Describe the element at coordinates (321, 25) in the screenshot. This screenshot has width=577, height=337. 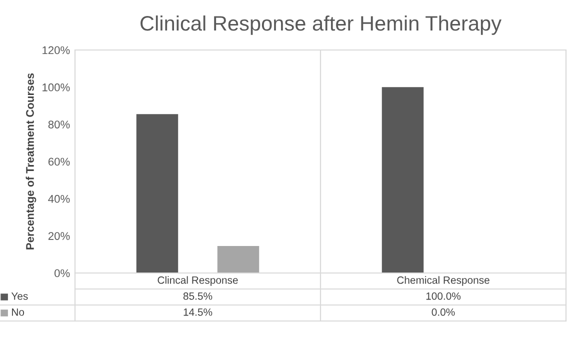
I see `chart-title: Clinical Response after Hemin Therapy` at that location.